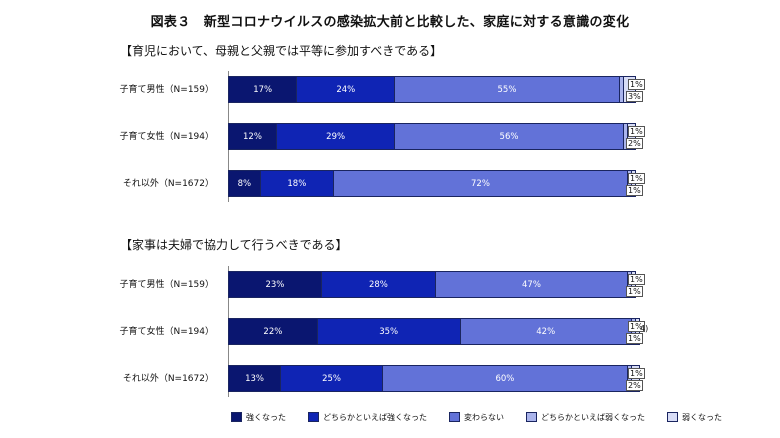 This screenshot has width=780, height=438. I want to click on bar-row: 8% 18% 72%, so click(432, 183).